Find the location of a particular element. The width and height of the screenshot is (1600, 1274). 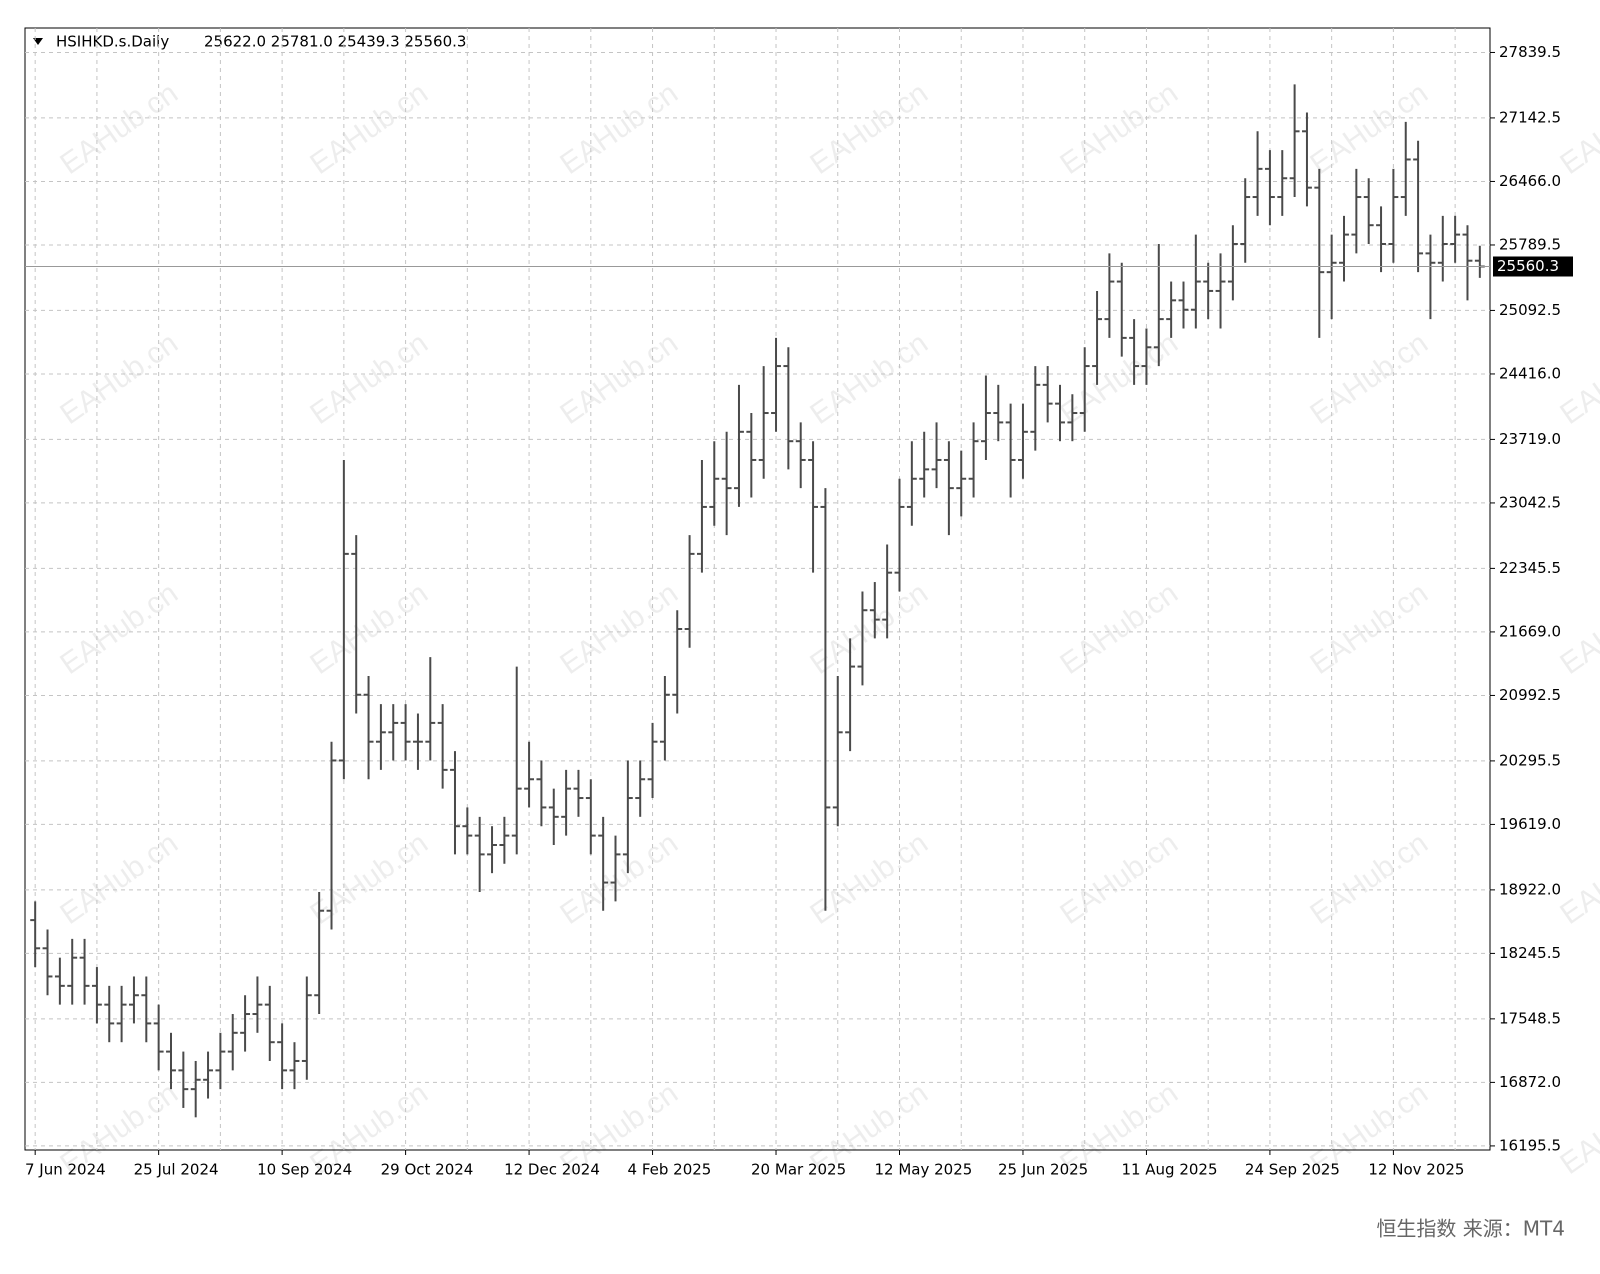

header-arrow is located at coordinates (38, 41).